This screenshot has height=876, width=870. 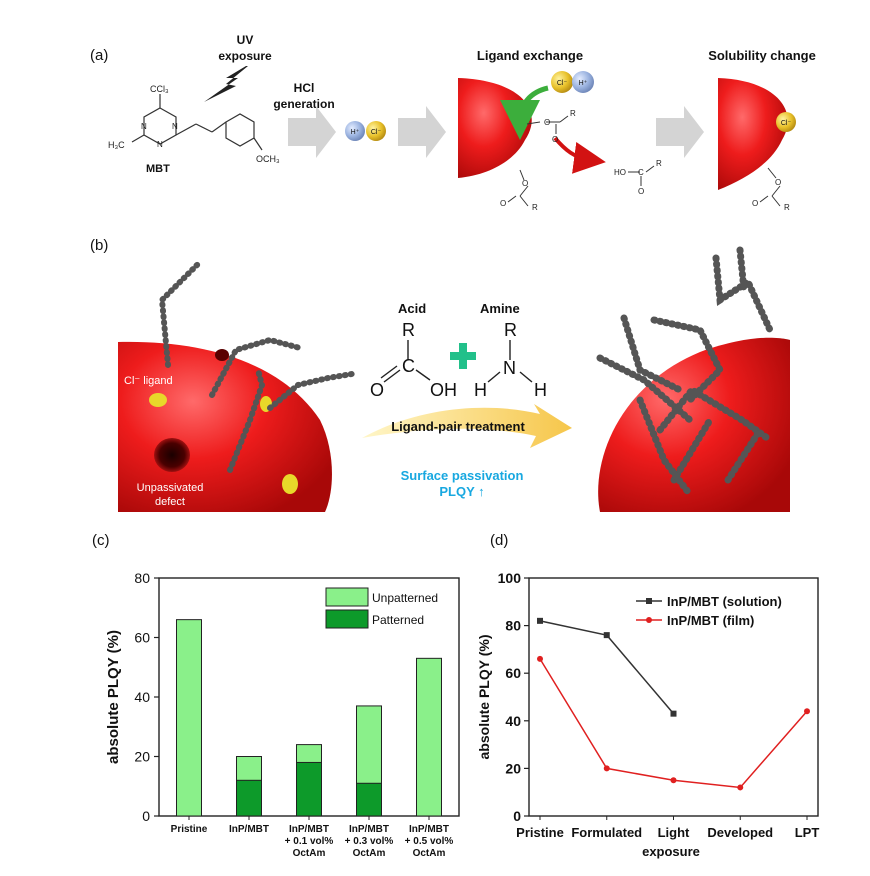 I want to click on legend-patterned-swatch, so click(x=347, y=619).